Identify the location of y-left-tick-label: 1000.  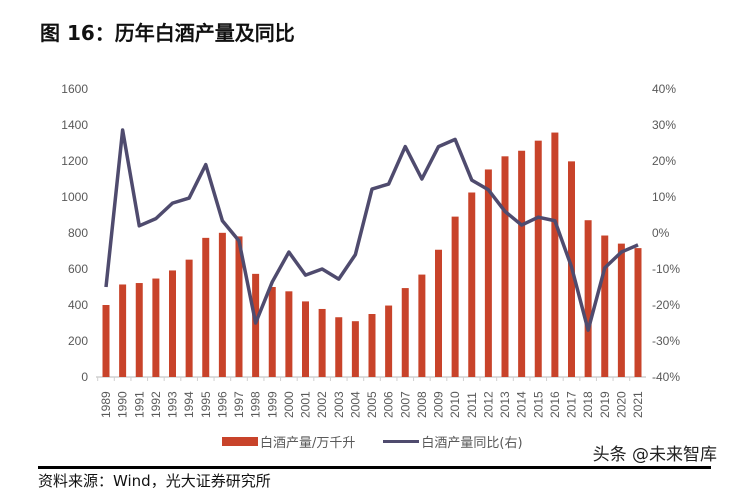
(74, 197).